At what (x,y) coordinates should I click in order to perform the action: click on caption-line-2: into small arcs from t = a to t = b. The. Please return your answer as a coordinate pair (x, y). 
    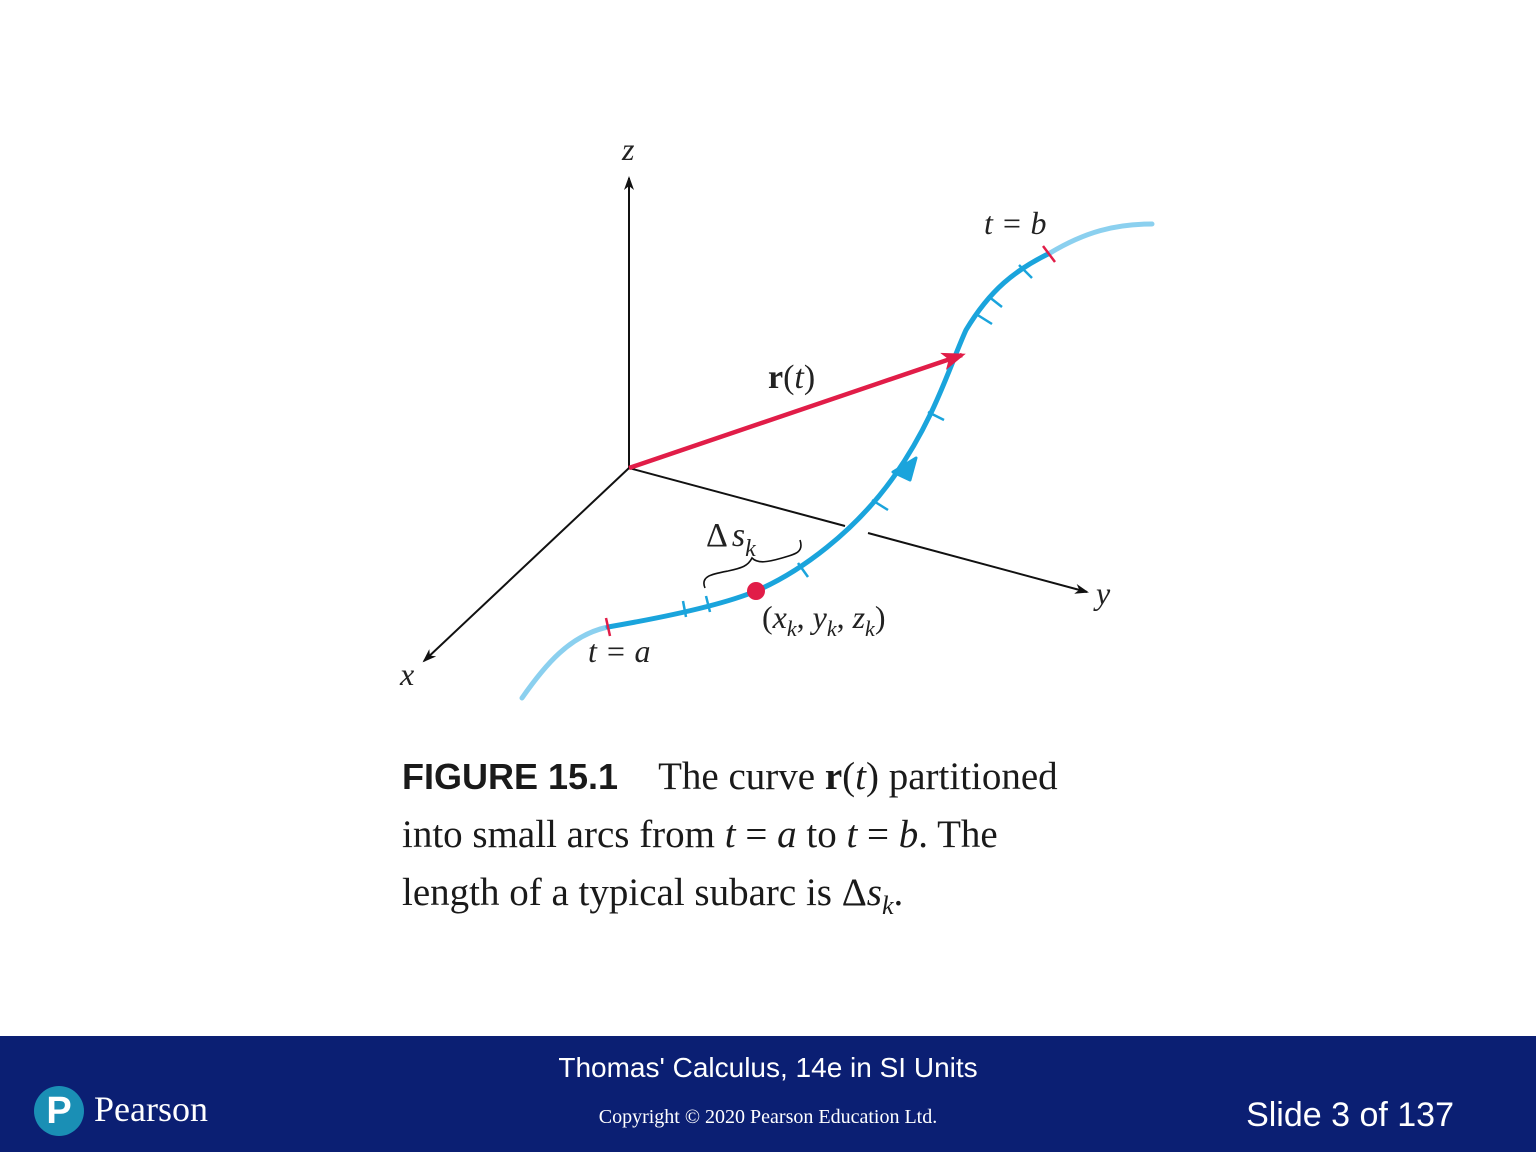
    Looking at the image, I should click on (700, 834).